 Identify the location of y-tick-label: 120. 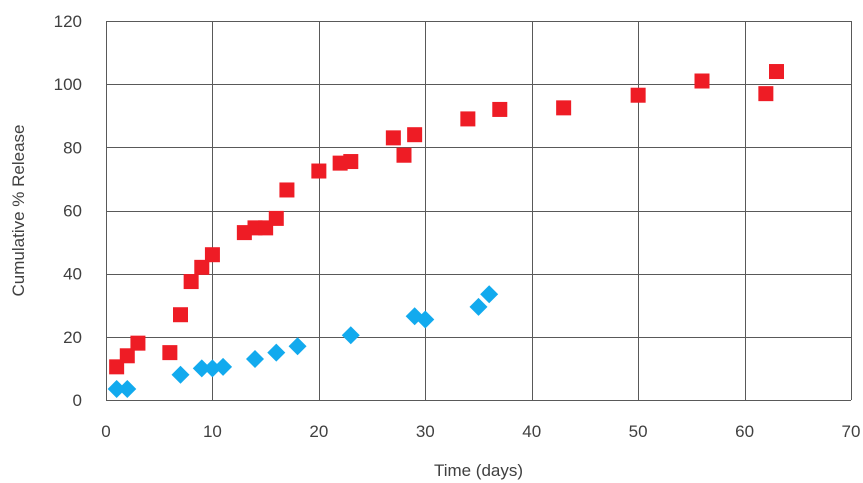
(68, 21).